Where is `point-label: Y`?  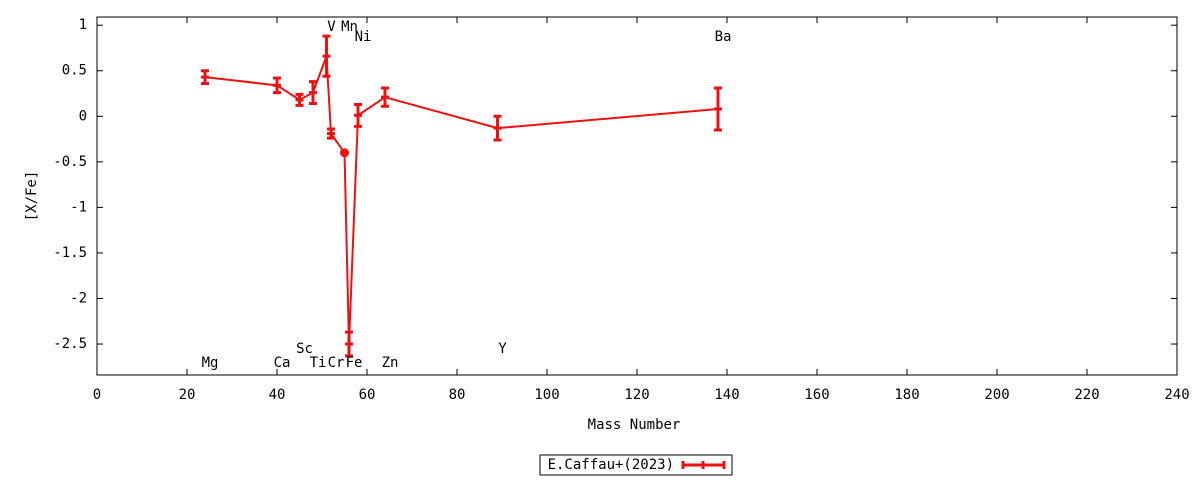 point-label: Y is located at coordinates (502, 349).